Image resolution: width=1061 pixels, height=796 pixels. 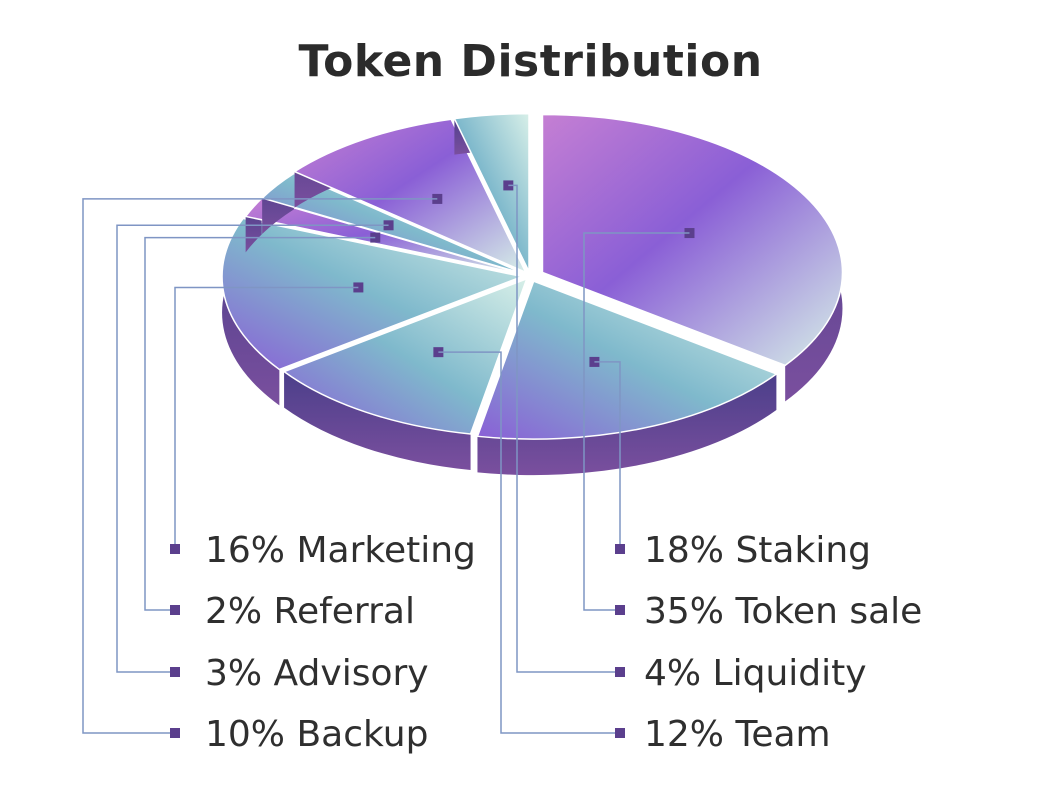 I want to click on slice-staking, so click(x=627, y=360).